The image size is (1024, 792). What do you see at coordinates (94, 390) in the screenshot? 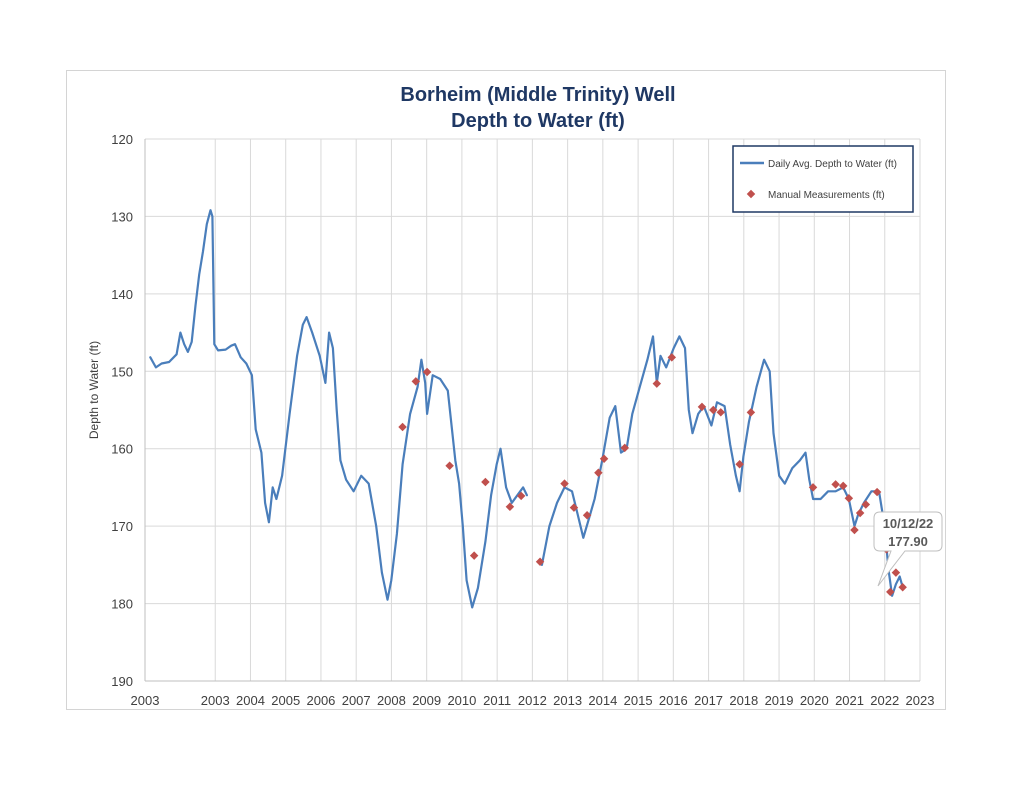
I see `y-axis-label: Depth to Water (ft)` at bounding box center [94, 390].